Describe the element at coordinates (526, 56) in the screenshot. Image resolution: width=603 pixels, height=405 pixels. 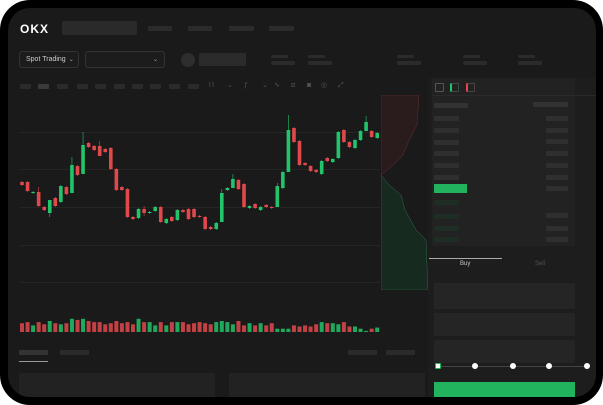
I see `stat-label` at that location.